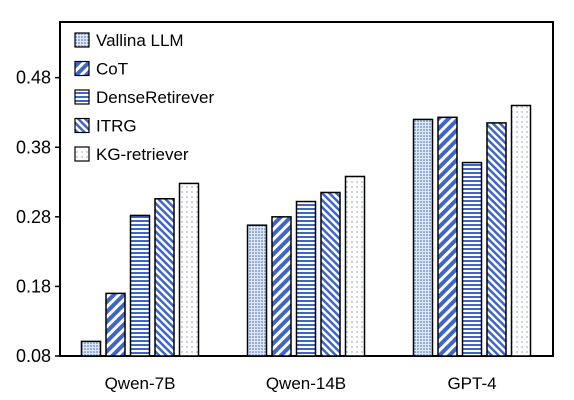  Describe the element at coordinates (33, 286) in the screenshot. I see `y-tick-label: 0.18` at that location.